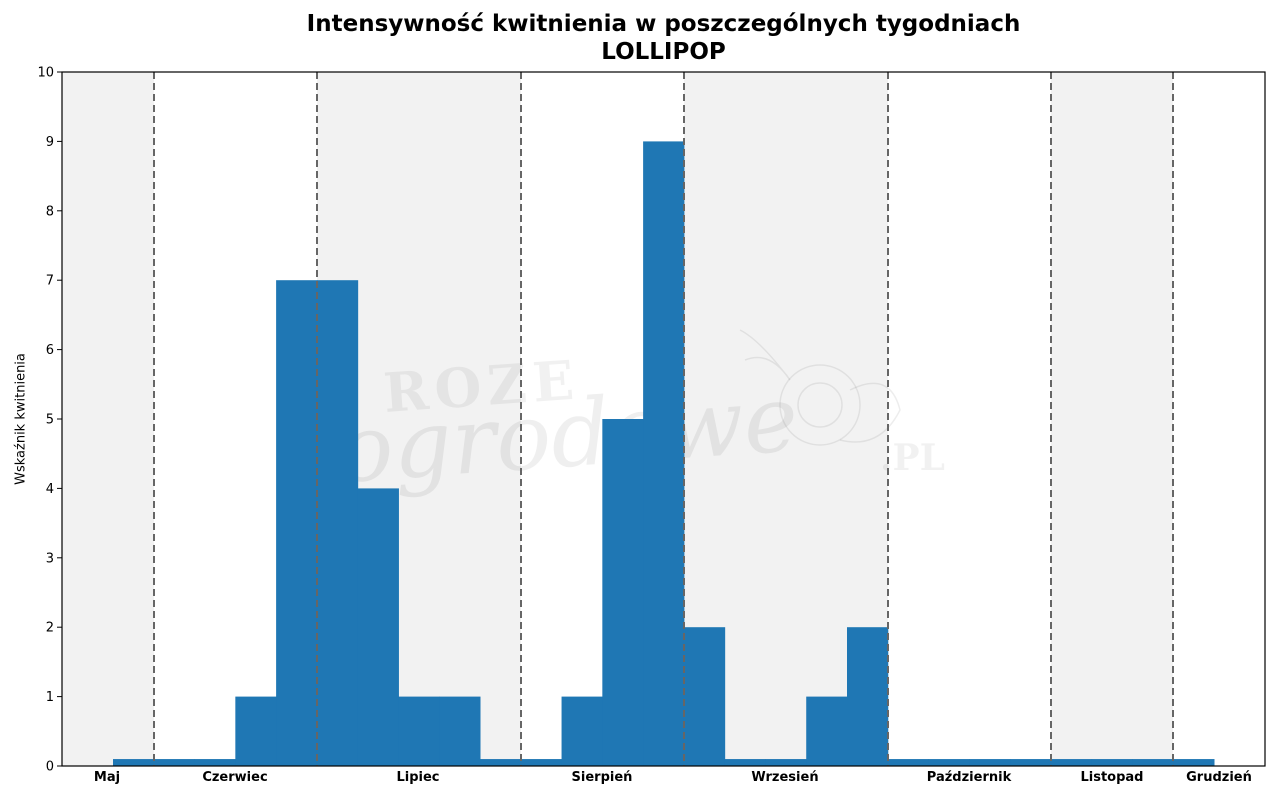 The image size is (1280, 800). What do you see at coordinates (1219, 777) in the screenshot?
I see `x-tick-label: Grudzień` at bounding box center [1219, 777].